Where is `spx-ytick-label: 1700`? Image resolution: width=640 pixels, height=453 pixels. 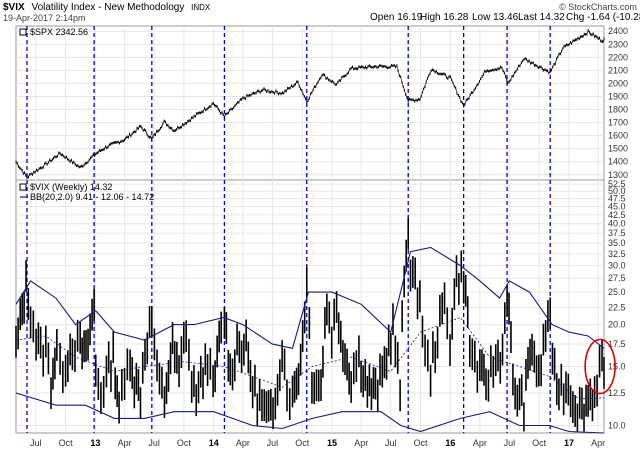 spx-ytick-label: 1700 is located at coordinates (618, 123).